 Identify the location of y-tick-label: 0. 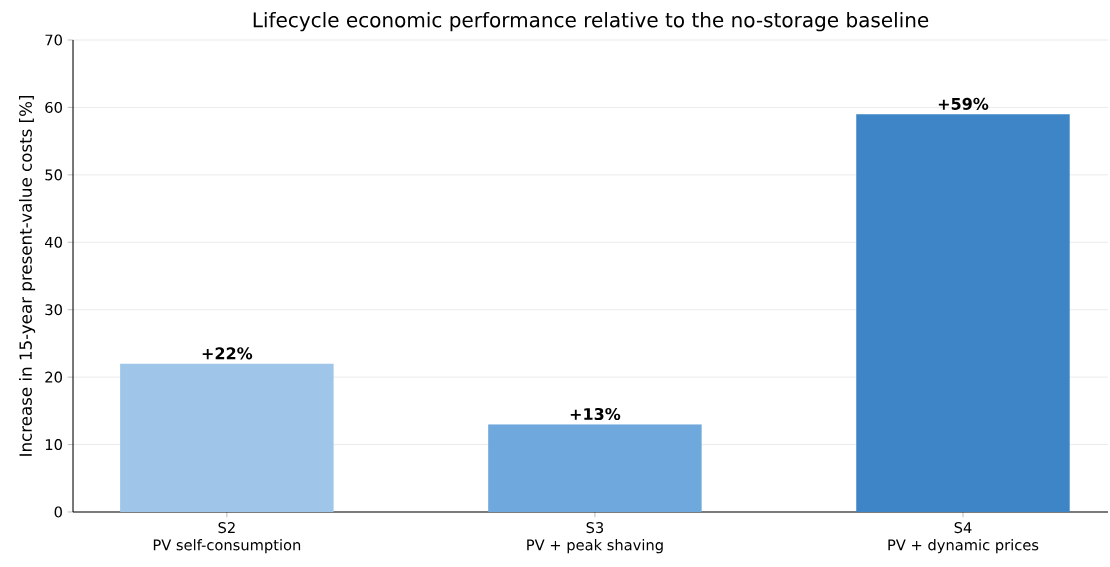
(58, 512).